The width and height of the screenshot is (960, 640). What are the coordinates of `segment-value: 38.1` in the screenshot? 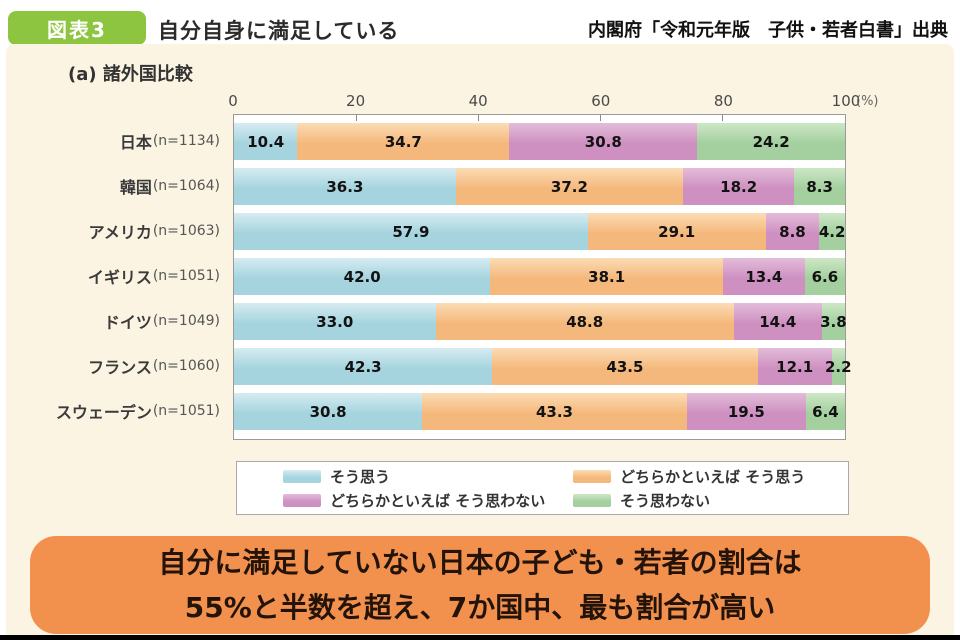 It's located at (607, 276).